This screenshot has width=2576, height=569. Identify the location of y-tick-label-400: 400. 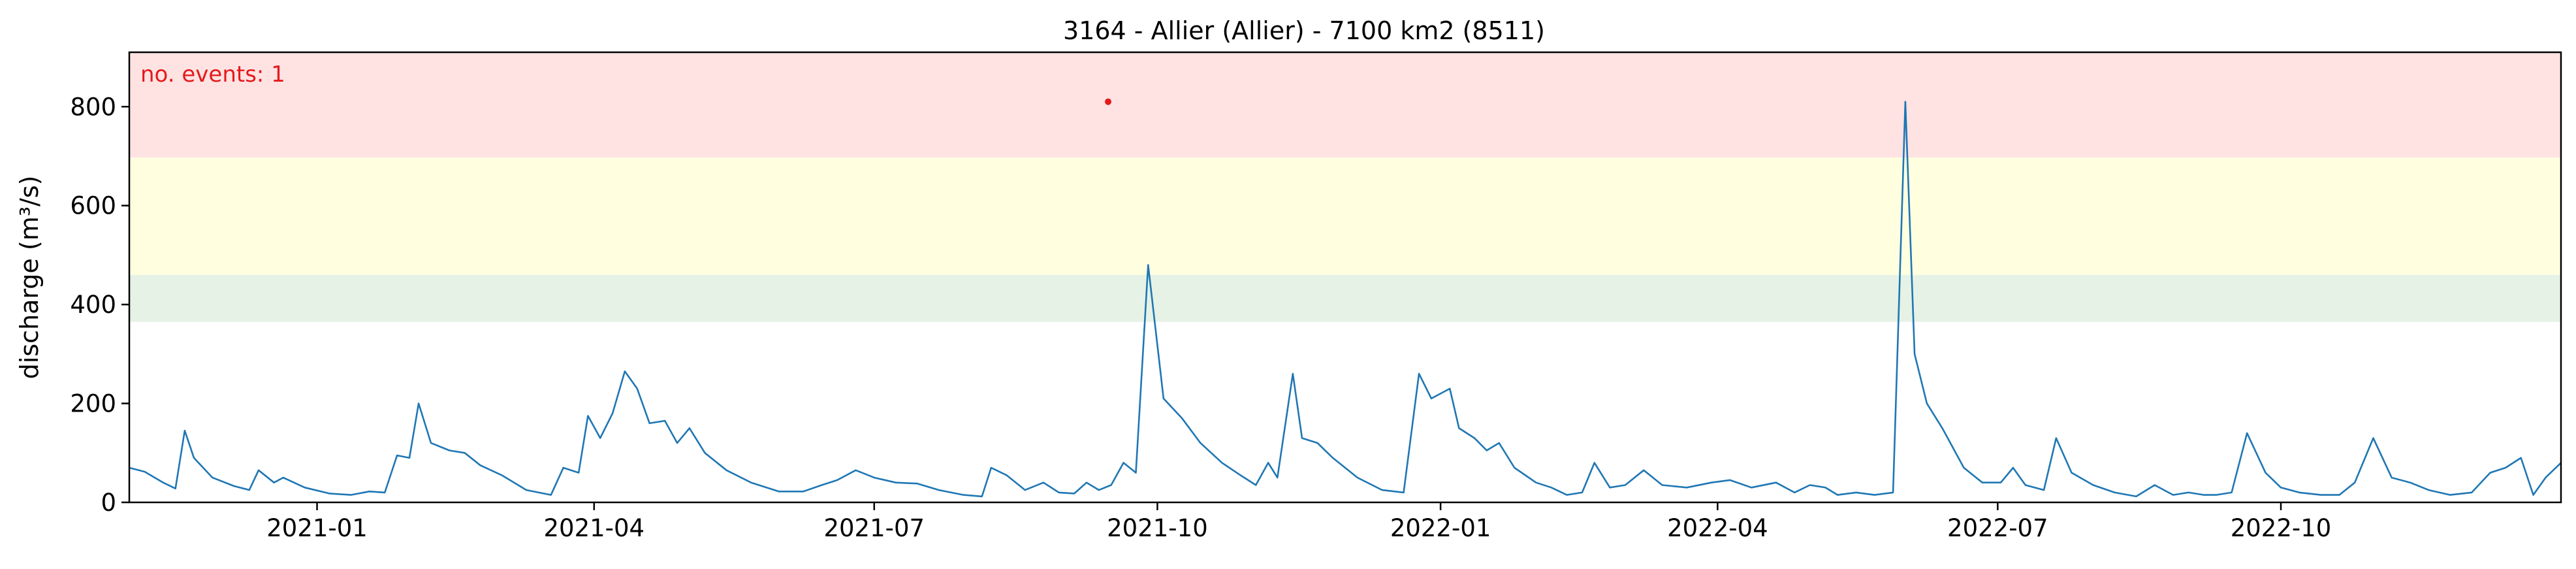
(93, 305).